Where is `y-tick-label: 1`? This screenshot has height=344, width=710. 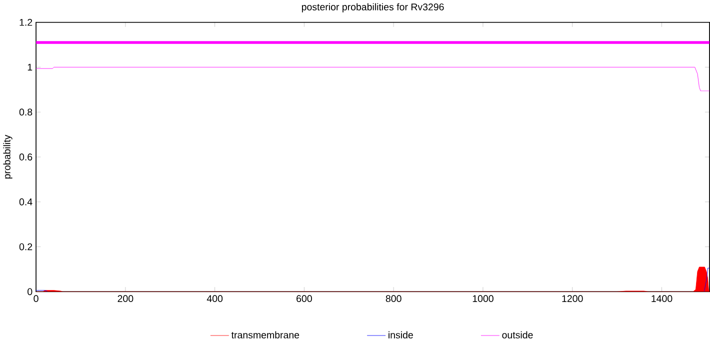
y-tick-label: 1 is located at coordinates (30, 67).